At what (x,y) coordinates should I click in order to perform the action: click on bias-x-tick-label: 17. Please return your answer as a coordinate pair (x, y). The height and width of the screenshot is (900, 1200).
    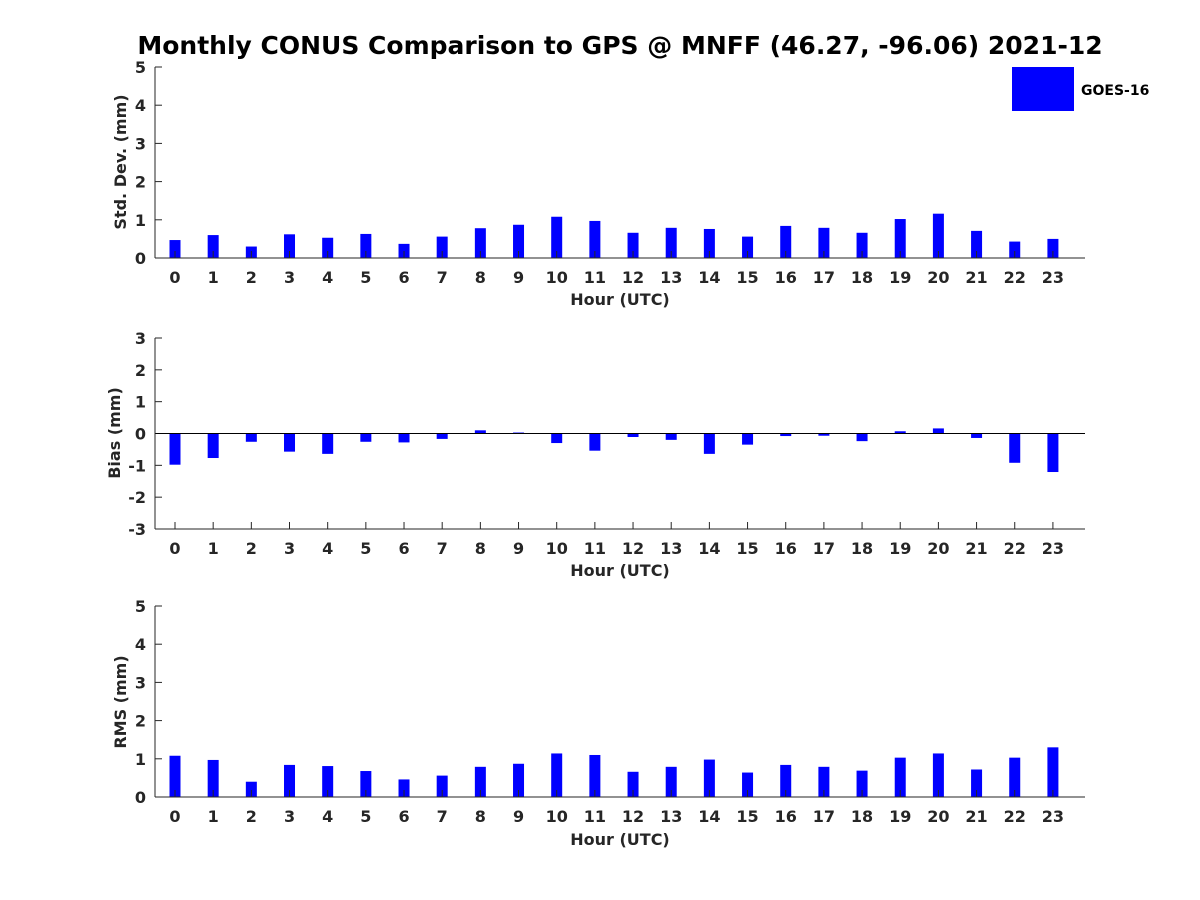
    Looking at the image, I should click on (824, 548).